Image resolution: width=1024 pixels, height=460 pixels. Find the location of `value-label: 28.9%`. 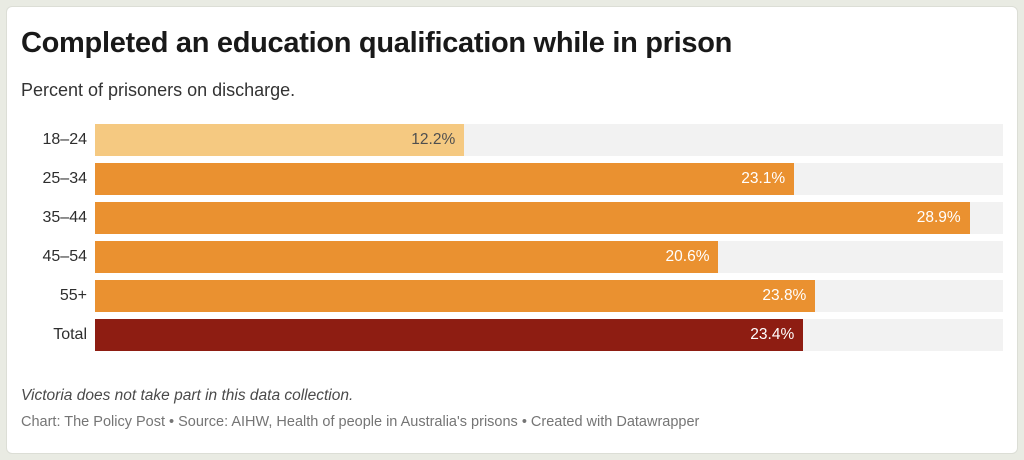

value-label: 28.9% is located at coordinates (938, 218).